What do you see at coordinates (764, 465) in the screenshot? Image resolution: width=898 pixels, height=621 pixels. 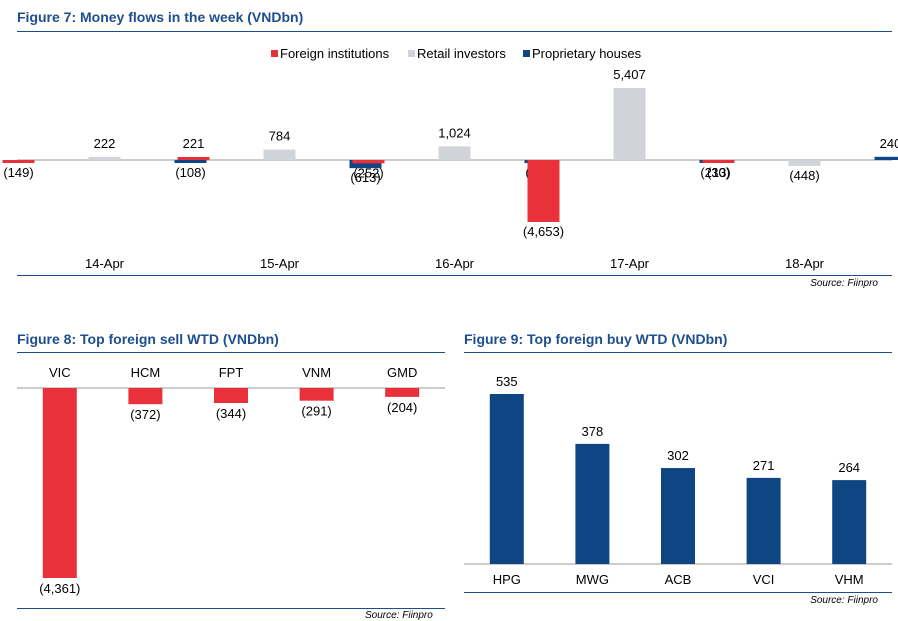 I see `fig9-data-label: 271` at bounding box center [764, 465].